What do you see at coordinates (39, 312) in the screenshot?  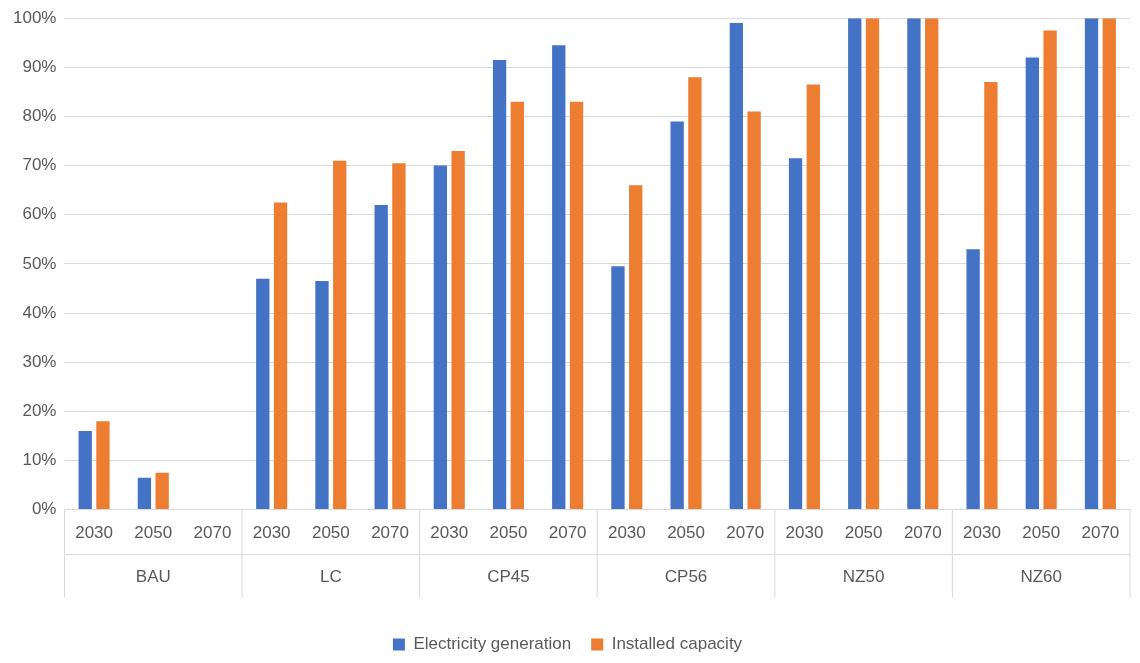 I see `y-tick-label: 40%` at bounding box center [39, 312].